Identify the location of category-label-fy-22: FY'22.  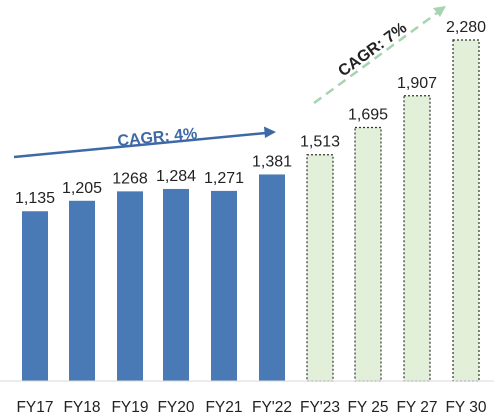
(272, 407).